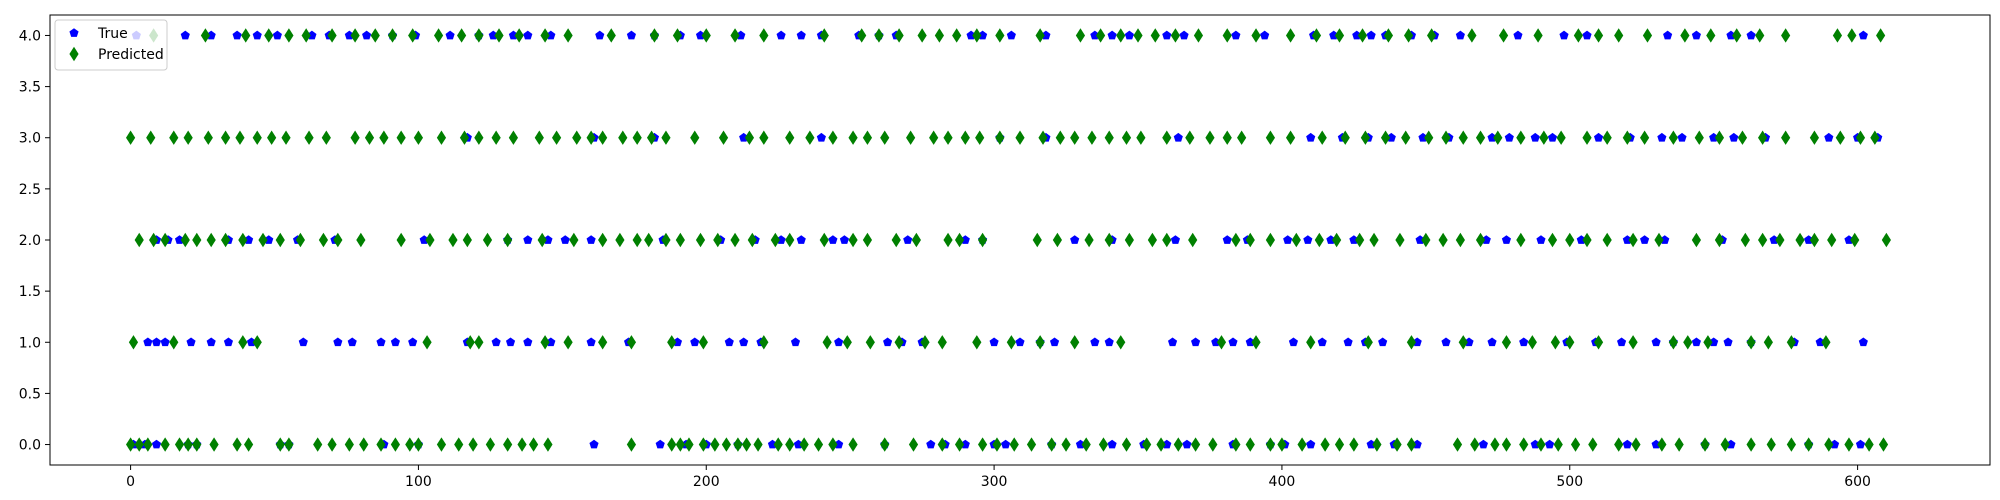 This screenshot has width=2000, height=500. I want to click on legend-marker-true, so click(74, 32).